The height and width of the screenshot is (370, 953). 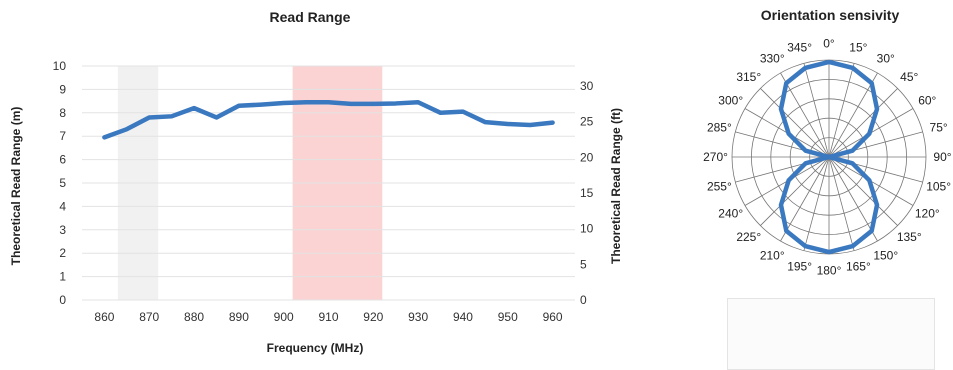 What do you see at coordinates (194, 317) in the screenshot?
I see `x-tick-label: 880` at bounding box center [194, 317].